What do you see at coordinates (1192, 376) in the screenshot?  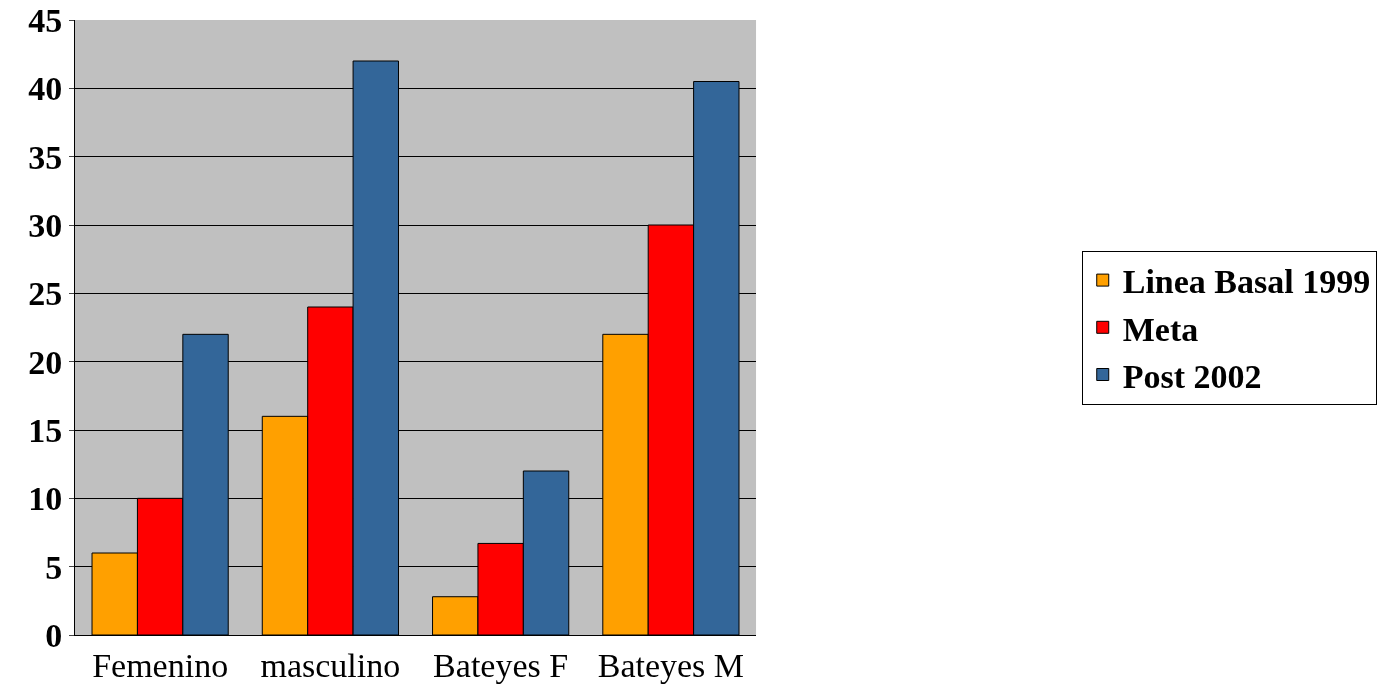 I see `legend-label: Post 2002` at bounding box center [1192, 376].